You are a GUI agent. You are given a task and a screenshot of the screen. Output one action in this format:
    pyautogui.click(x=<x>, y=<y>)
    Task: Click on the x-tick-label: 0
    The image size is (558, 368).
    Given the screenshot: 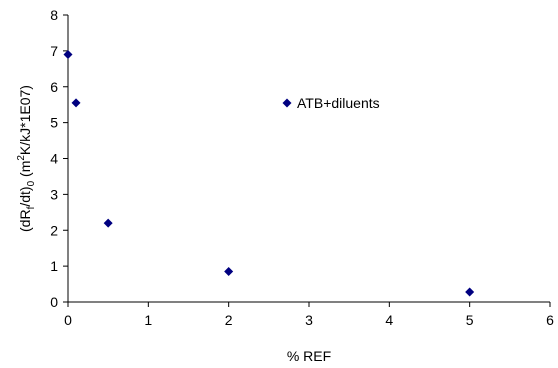 What is the action you would take?
    pyautogui.click(x=68, y=320)
    